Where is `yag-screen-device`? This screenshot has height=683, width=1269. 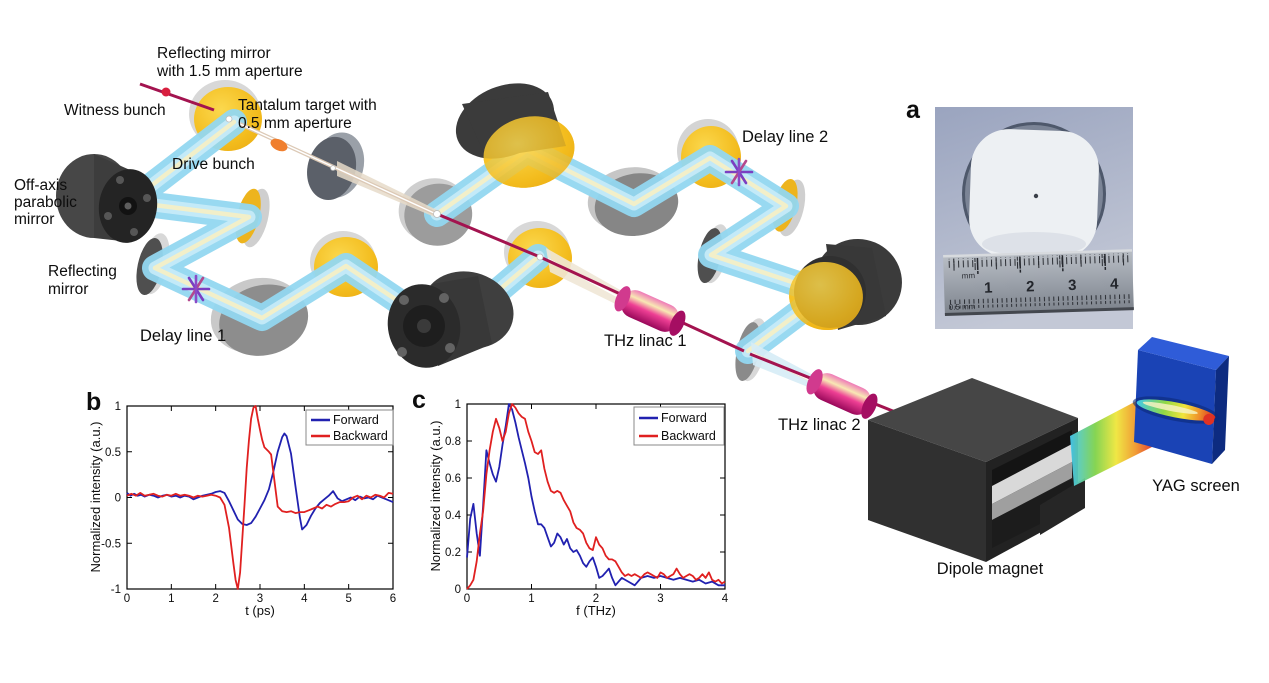
yag-screen-device is located at coordinates (1180, 400).